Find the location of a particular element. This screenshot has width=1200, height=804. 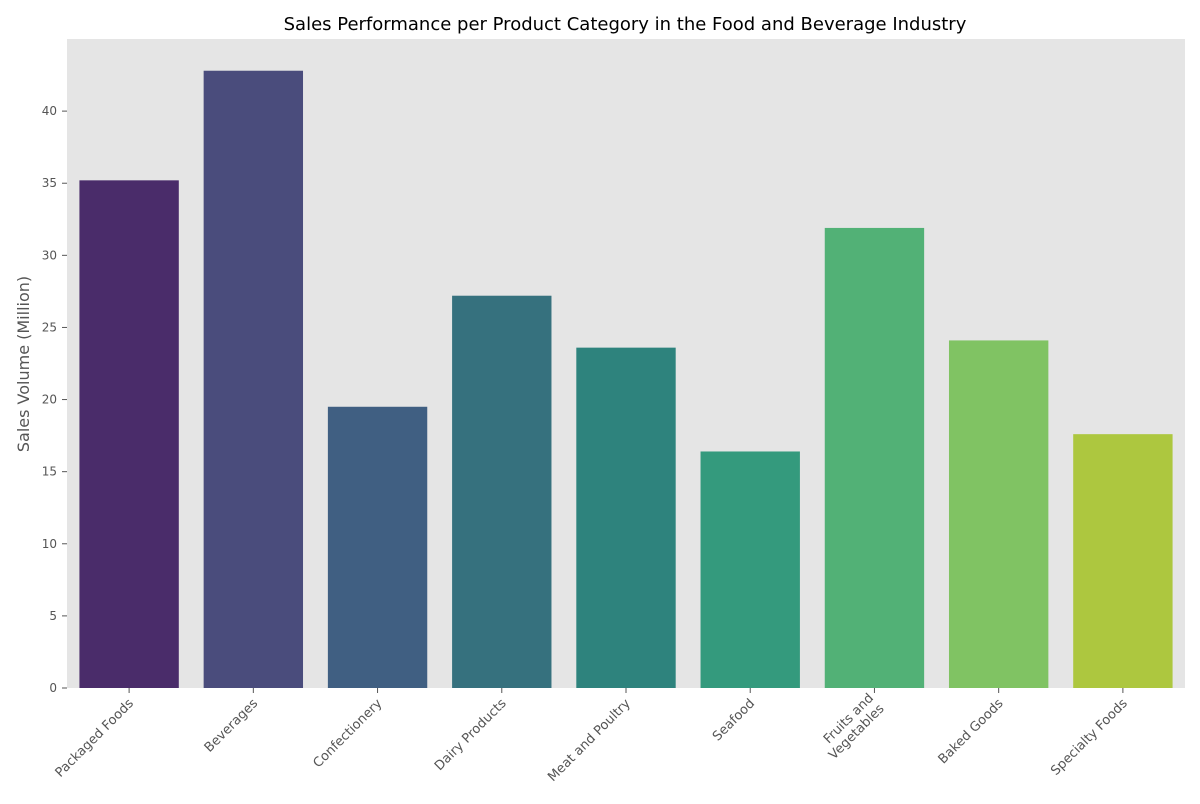

x-tick-label-4: Meat and Poultry is located at coordinates (589, 740).